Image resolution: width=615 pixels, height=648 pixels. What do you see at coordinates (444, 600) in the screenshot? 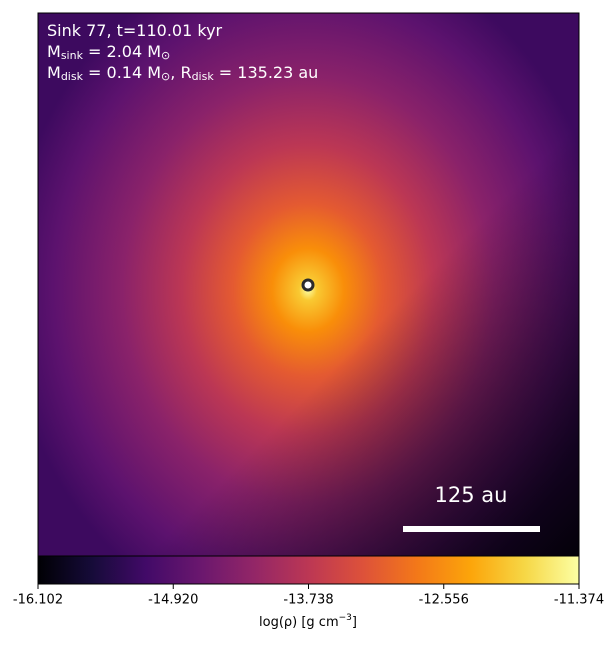
I see `tick-label: -12.556` at bounding box center [444, 600].